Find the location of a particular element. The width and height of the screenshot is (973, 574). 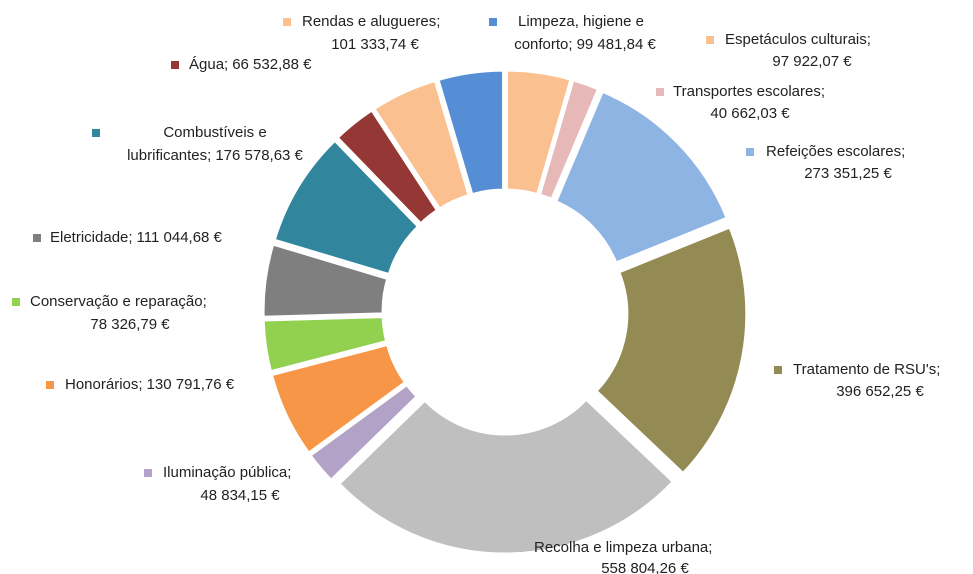

data-label: Transportes escolares; 40 662,03 € is located at coordinates (749, 102).